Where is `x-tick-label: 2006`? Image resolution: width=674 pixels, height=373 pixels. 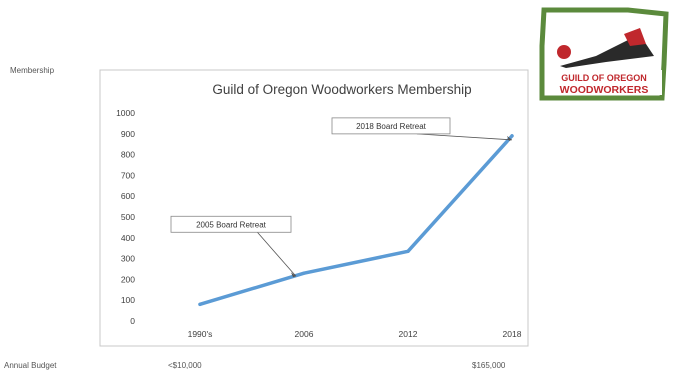 x-tick-label: 2006 is located at coordinates (304, 334).